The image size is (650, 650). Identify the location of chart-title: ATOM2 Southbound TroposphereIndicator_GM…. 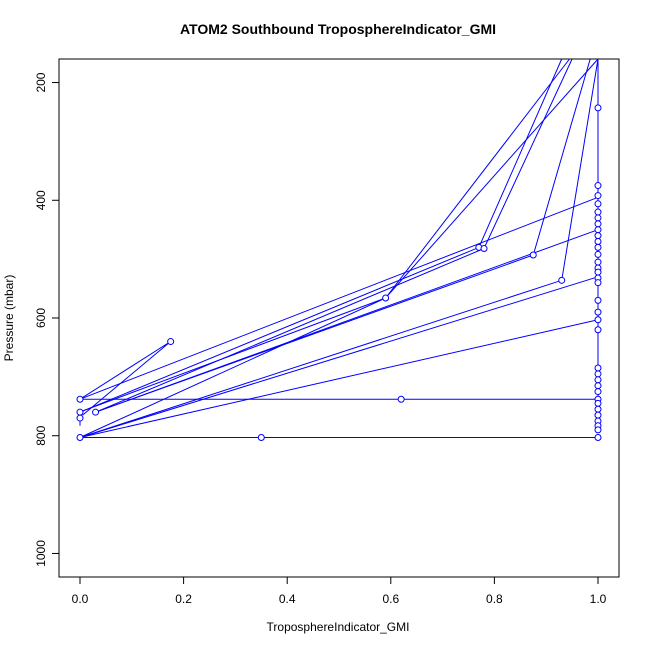
(338, 29).